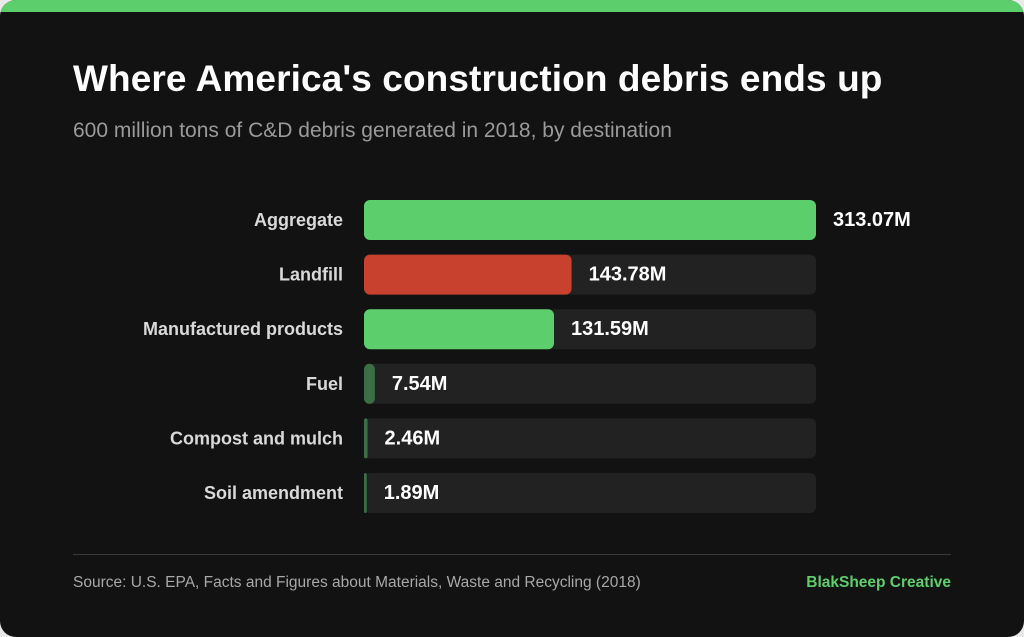 This screenshot has width=1024, height=637. I want to click on bar-row: Fuel 7.54M, so click(561, 383).